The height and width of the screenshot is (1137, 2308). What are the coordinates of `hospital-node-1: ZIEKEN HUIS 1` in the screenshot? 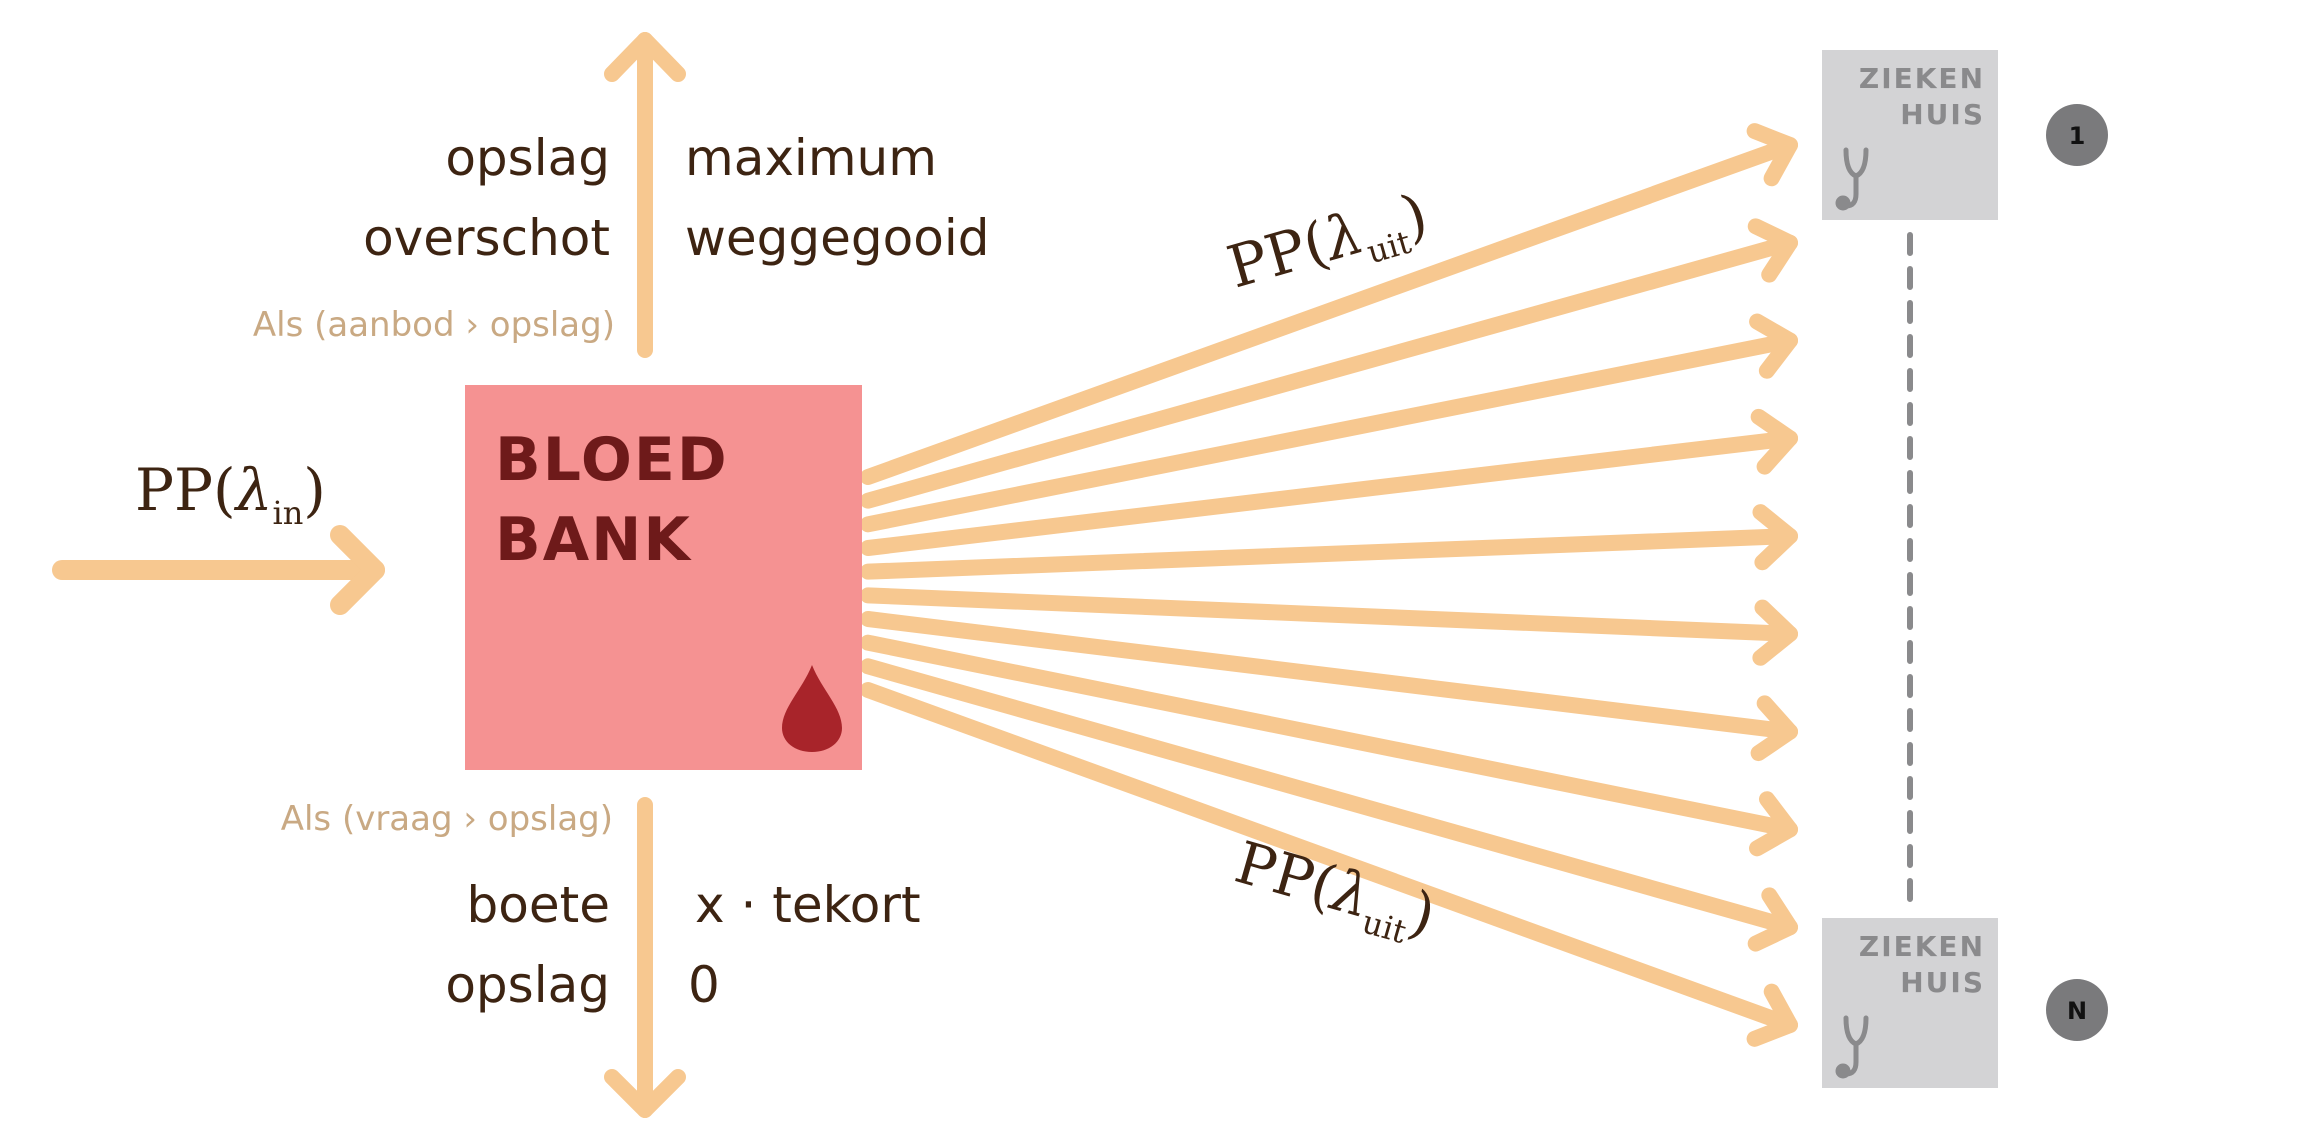 It's located at (1965, 135).